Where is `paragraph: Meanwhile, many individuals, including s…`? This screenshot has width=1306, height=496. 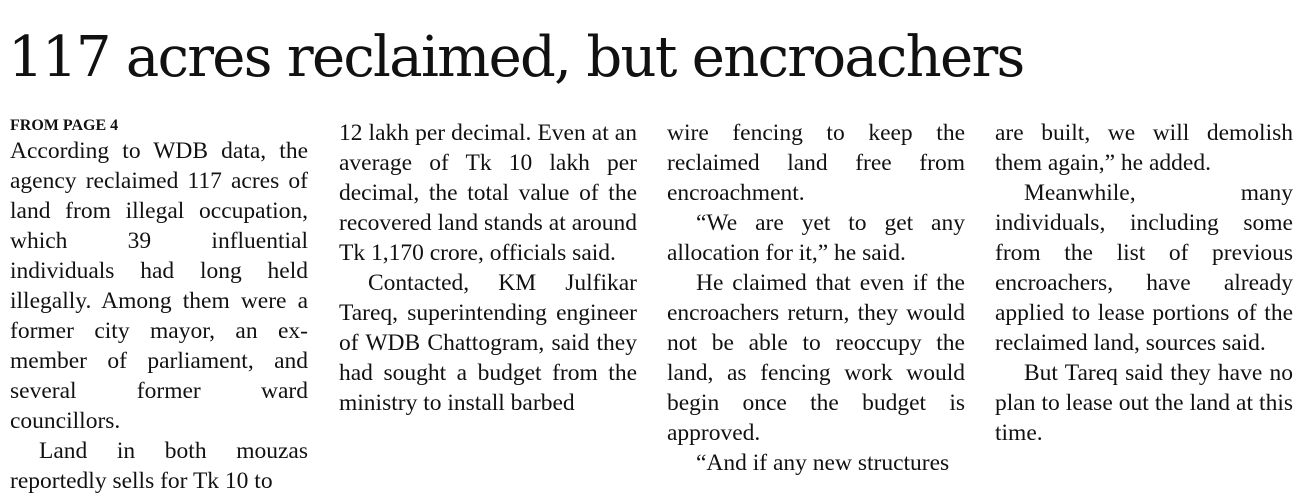
paragraph: Meanwhile, many individuals, including s… is located at coordinates (1144, 268).